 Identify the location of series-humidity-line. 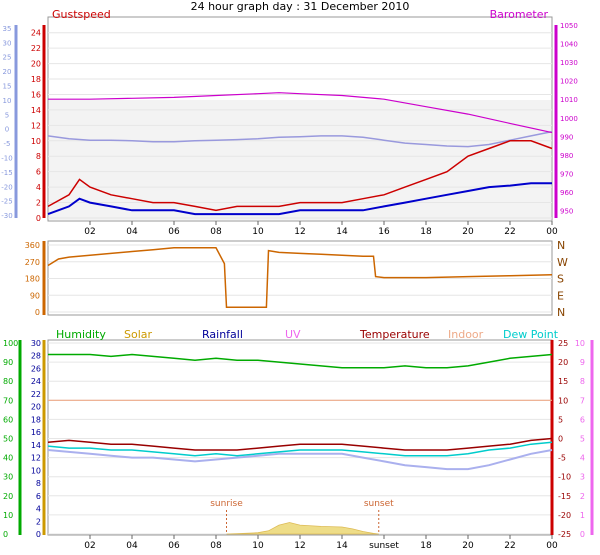
(300, 361).